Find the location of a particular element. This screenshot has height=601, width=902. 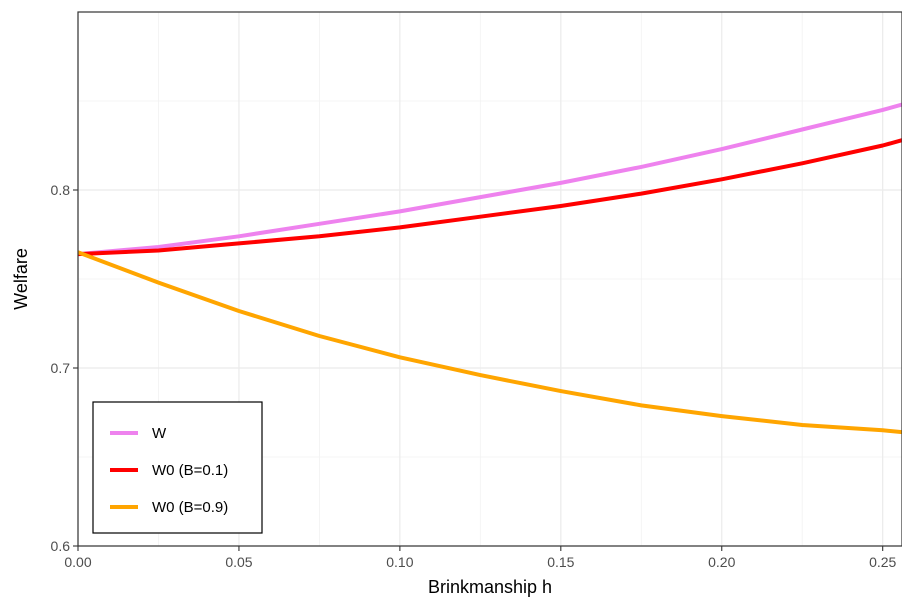

y-axis-title: Welfare is located at coordinates (21, 279).